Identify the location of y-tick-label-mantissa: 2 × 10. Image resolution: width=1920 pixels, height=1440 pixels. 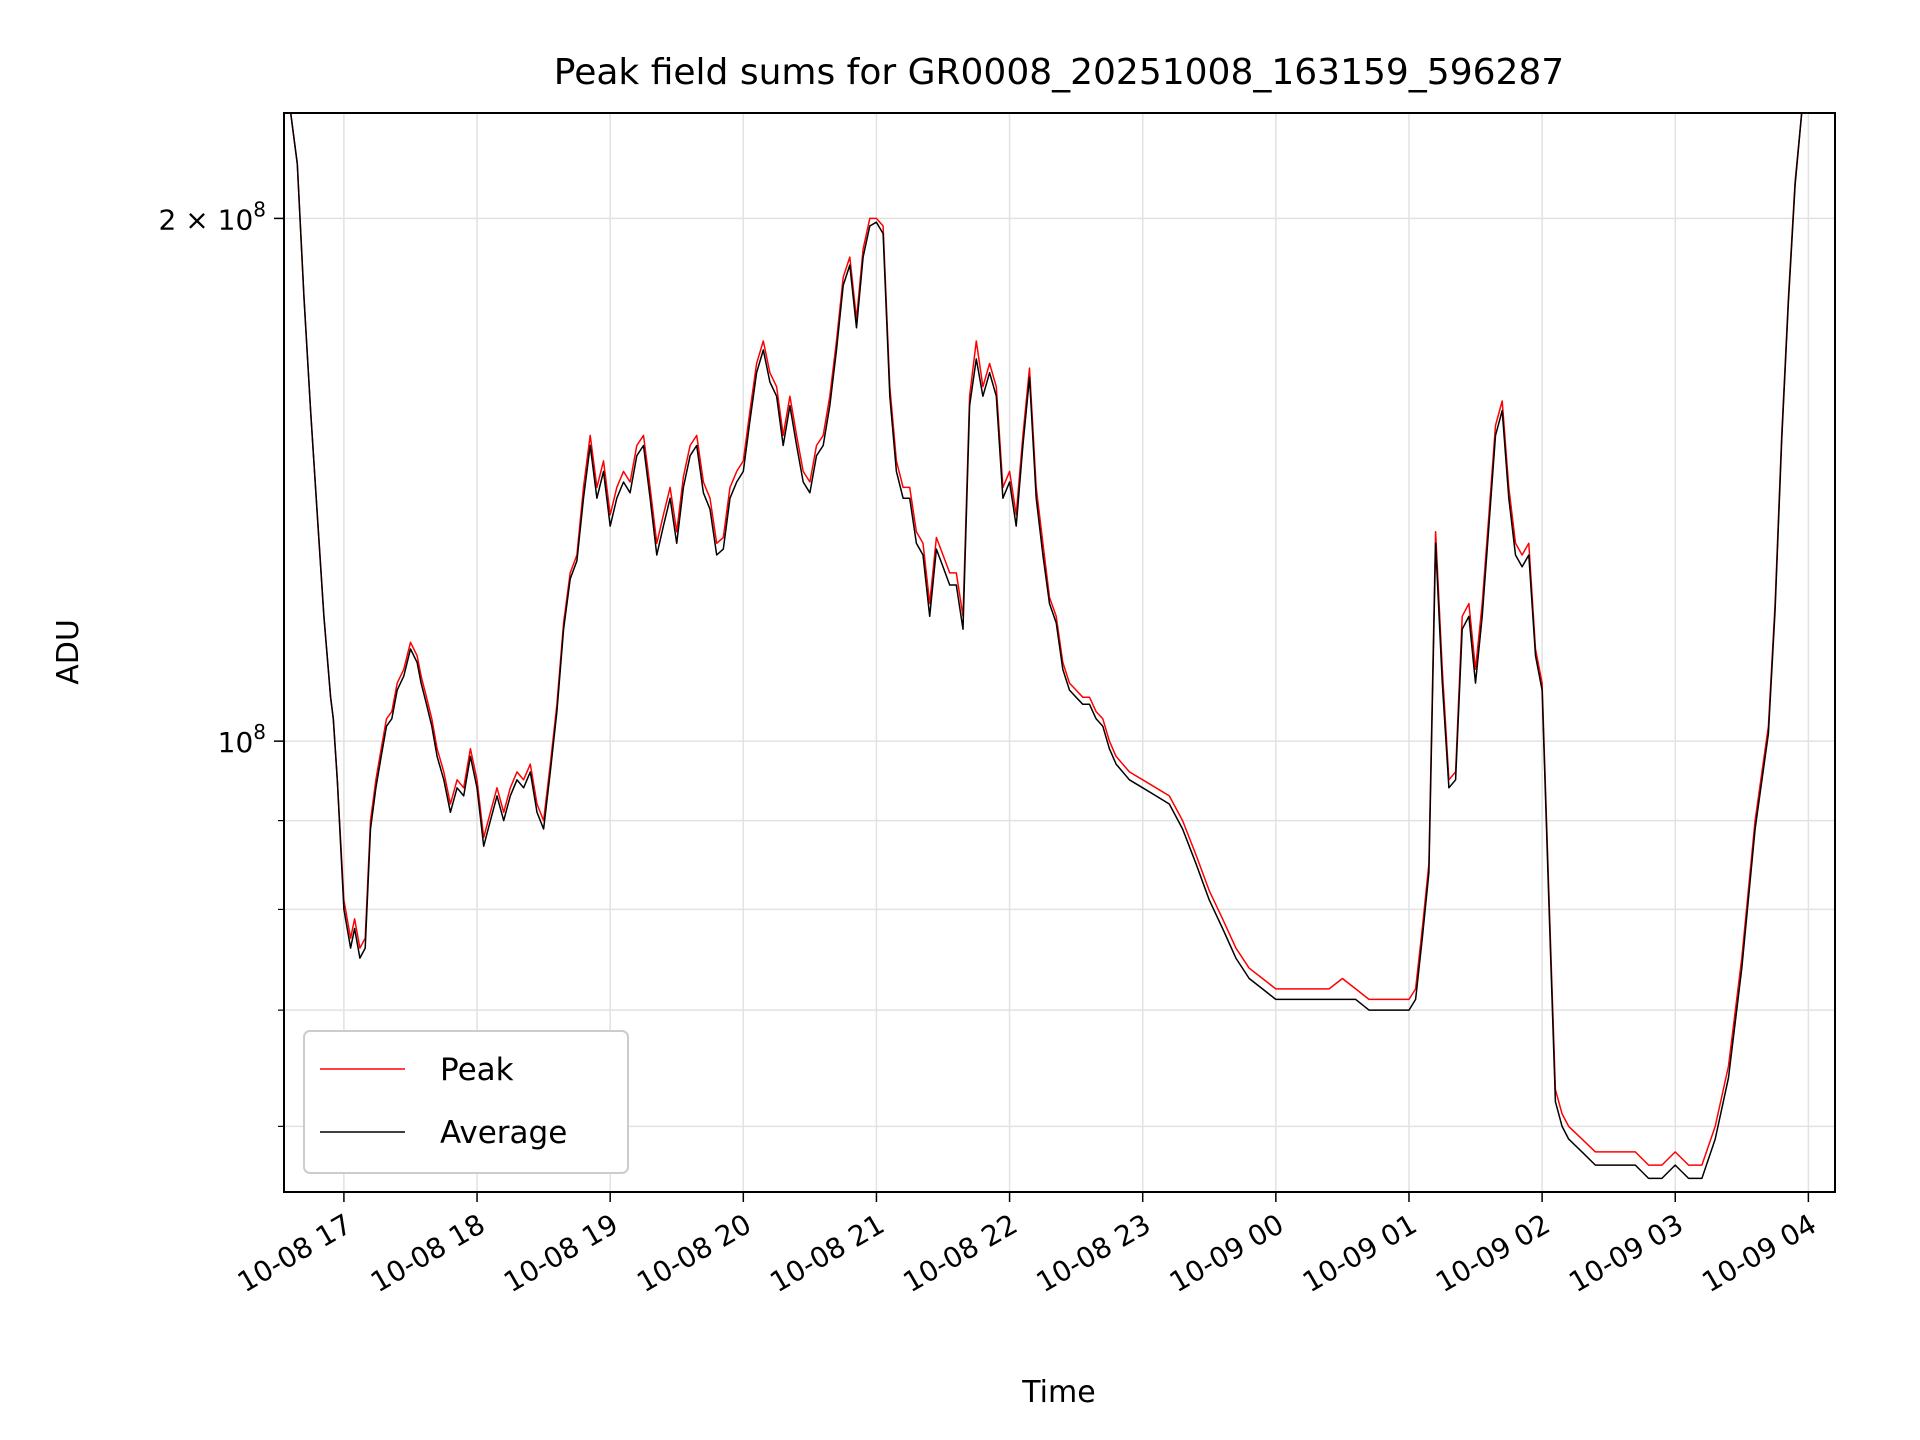
(206, 219).